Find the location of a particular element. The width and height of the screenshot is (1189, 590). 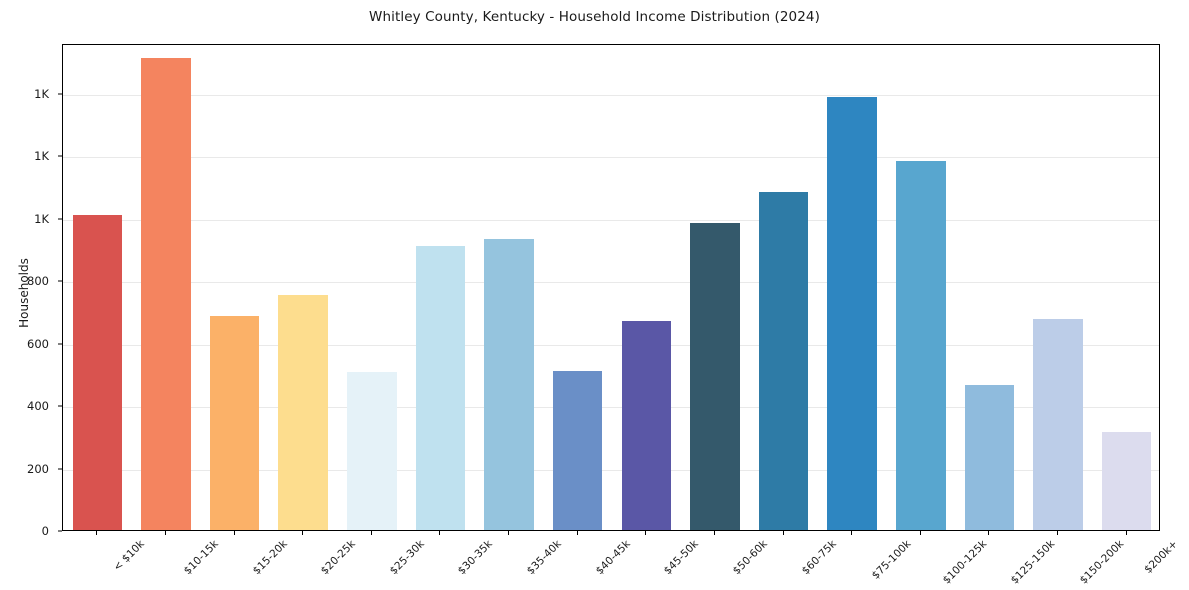

x-tick-label: $25-30k is located at coordinates (407, 558).